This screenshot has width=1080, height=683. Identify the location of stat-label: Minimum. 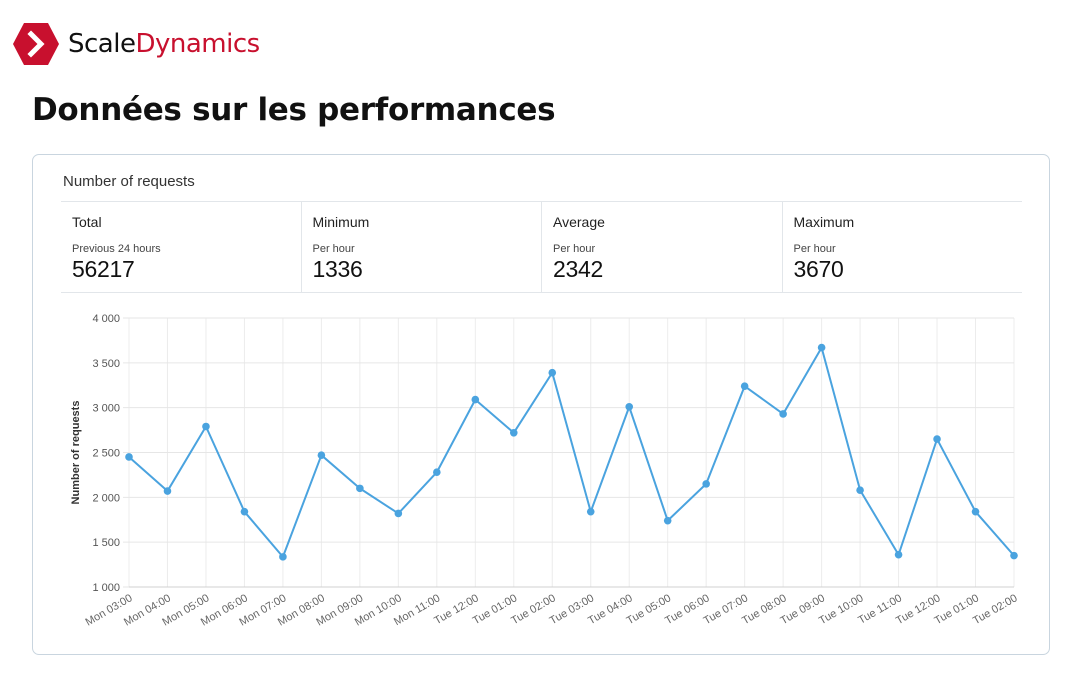
(341, 222).